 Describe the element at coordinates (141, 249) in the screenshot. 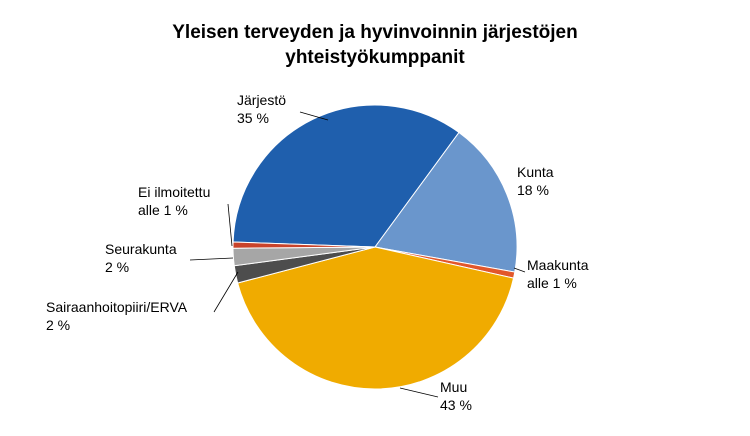

I see `slice-label: Seurakunta` at that location.